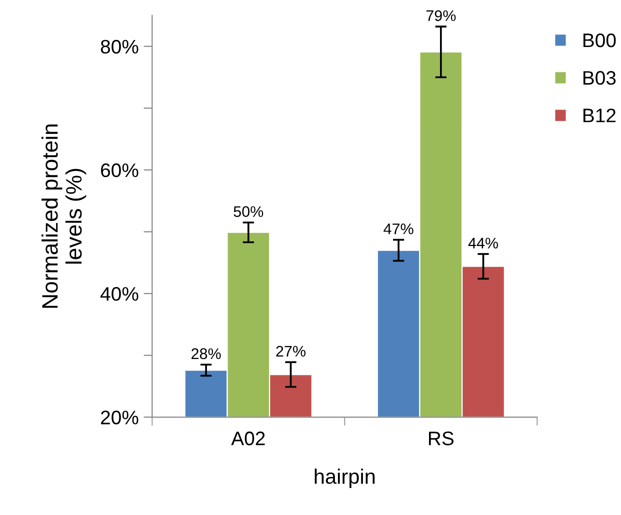 The image size is (621, 515). Describe the element at coordinates (291, 351) in the screenshot. I see `data-label: 27%` at that location.